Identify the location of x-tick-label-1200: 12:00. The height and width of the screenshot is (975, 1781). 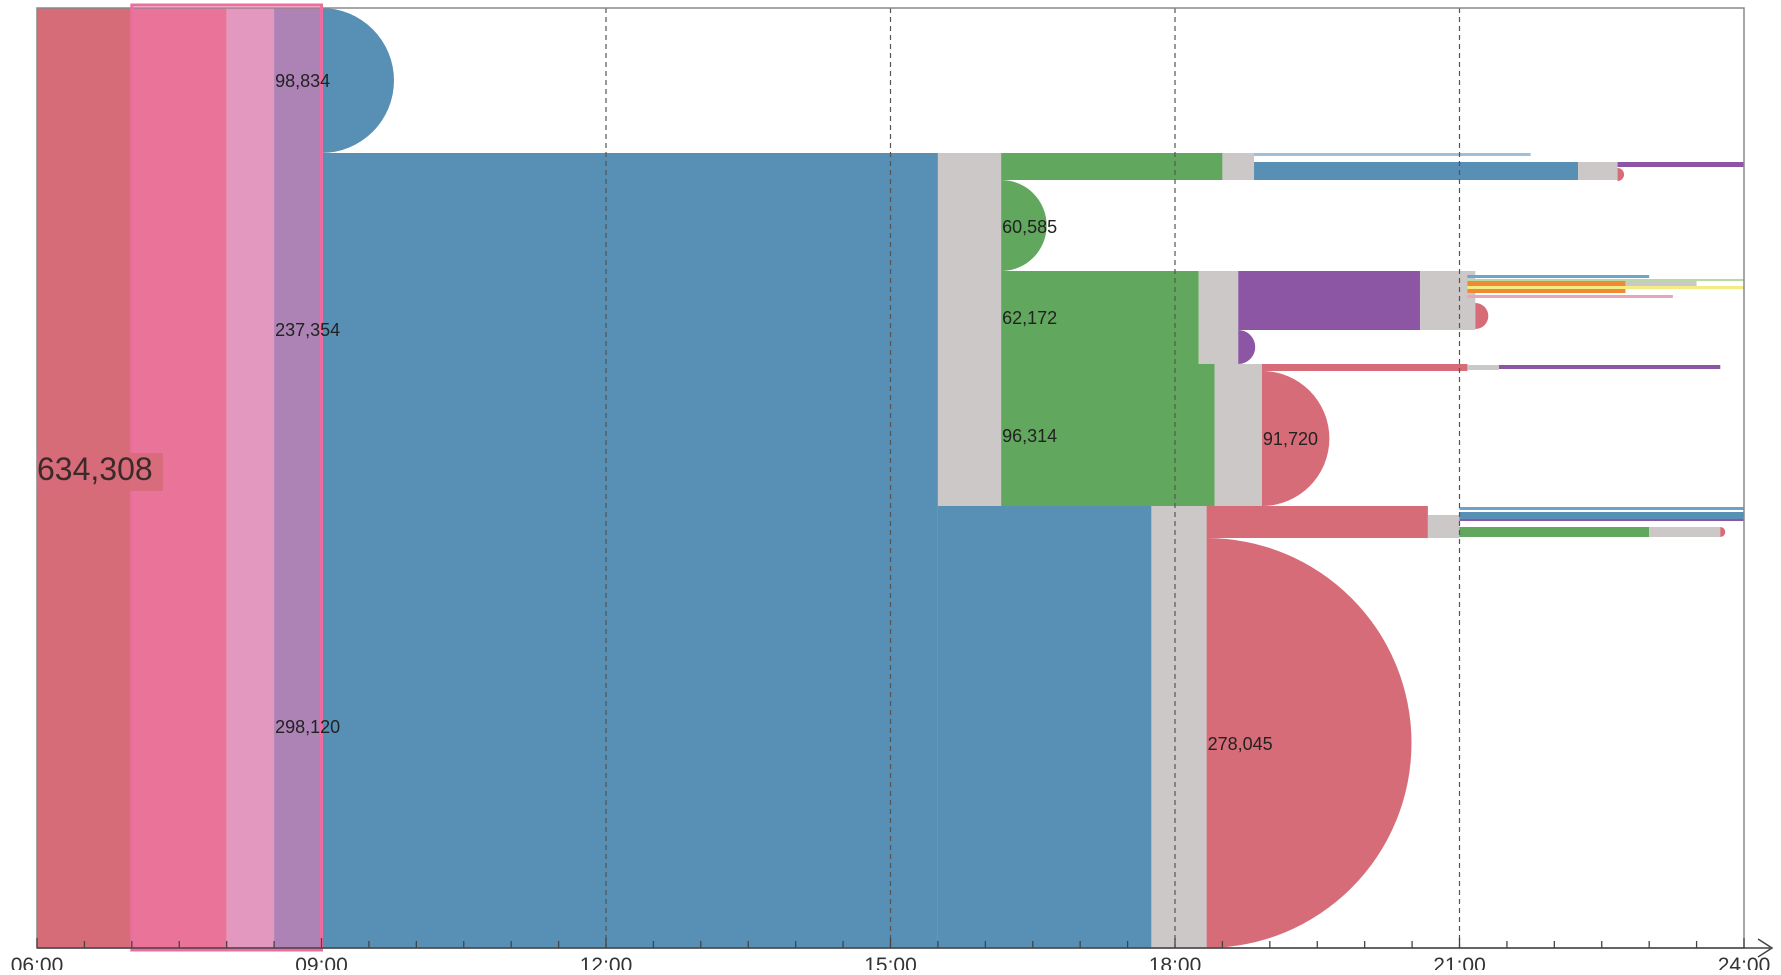
(606, 962).